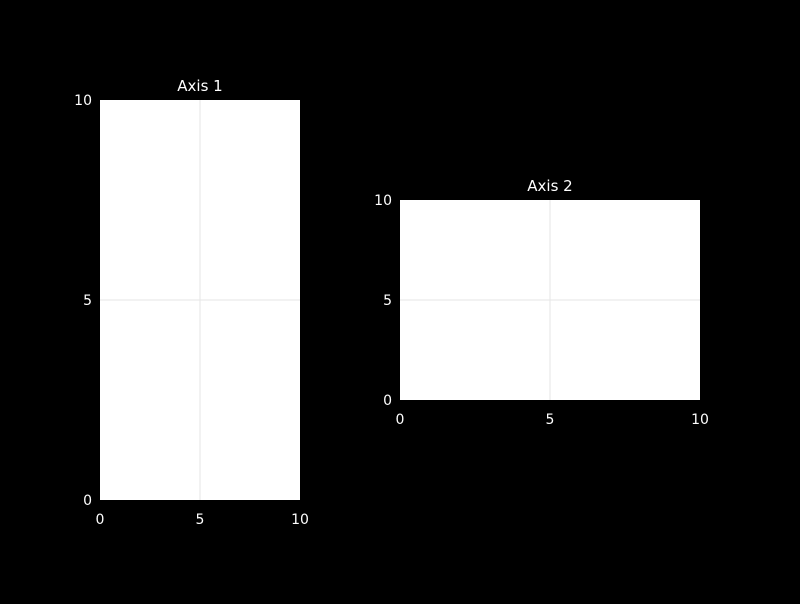 This screenshot has width=800, height=604. I want to click on axis-1-title: Axis 1, so click(199, 86).